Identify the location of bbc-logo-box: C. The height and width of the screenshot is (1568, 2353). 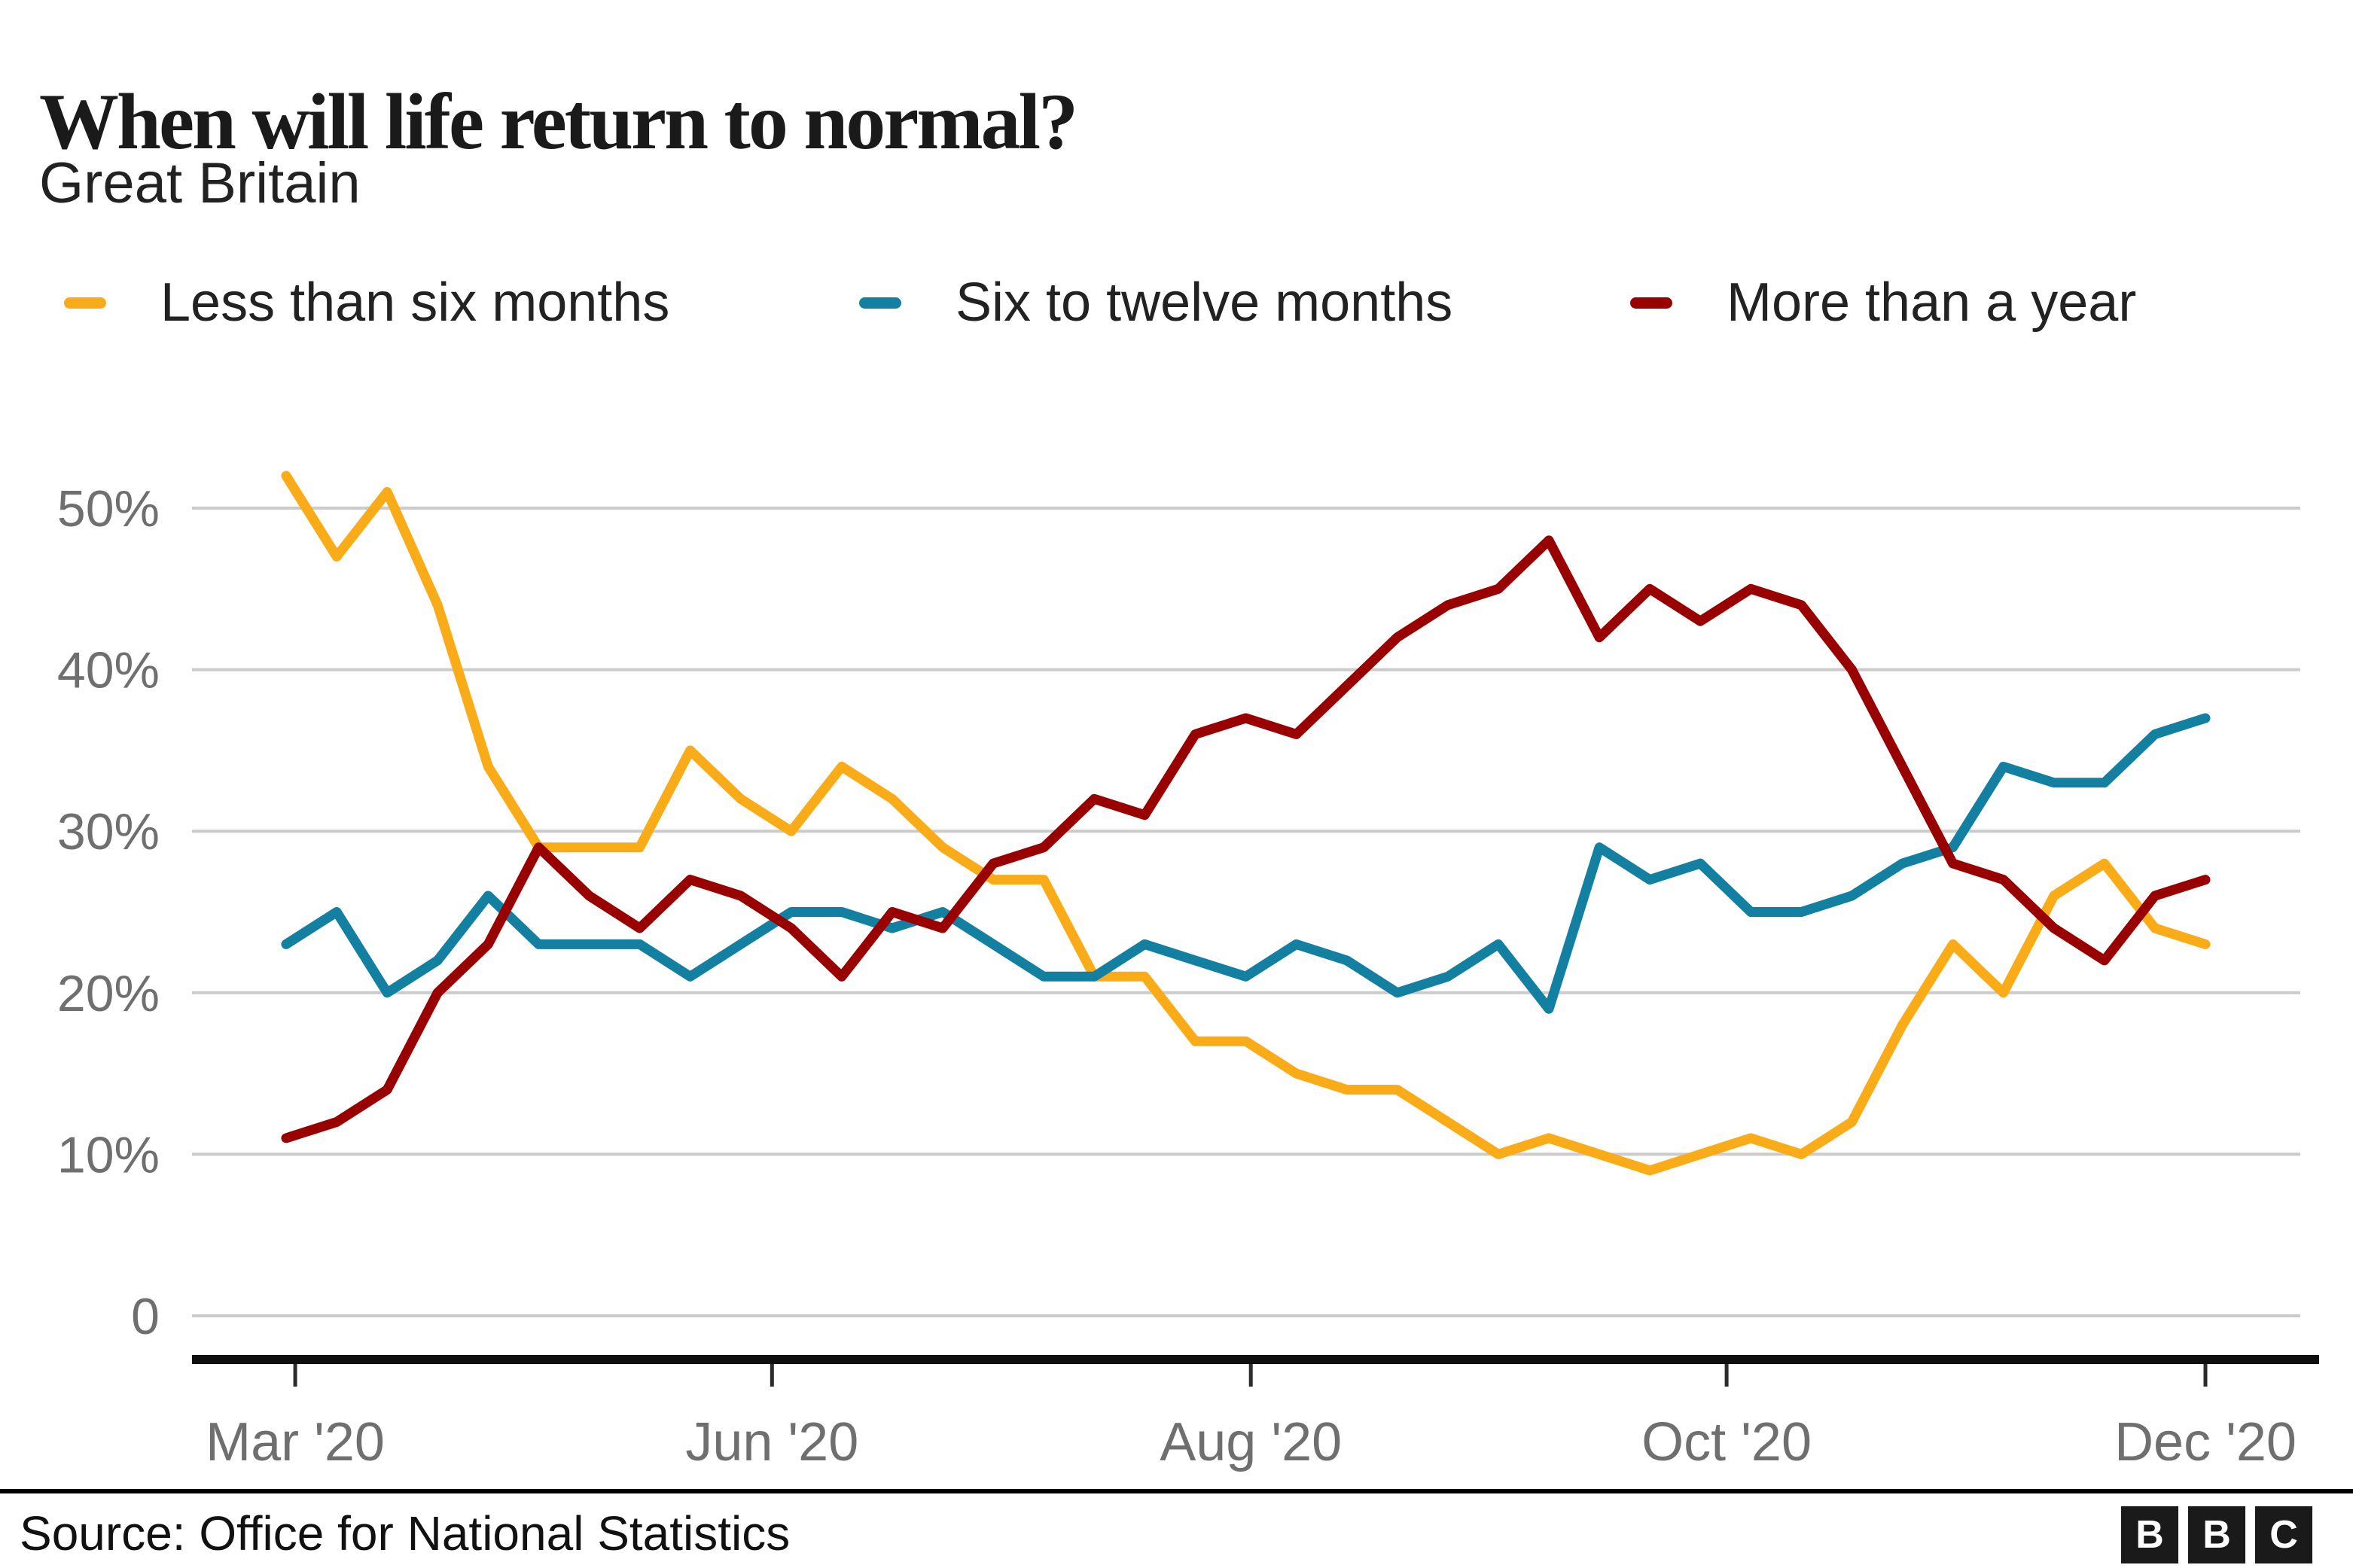
(2283, 1534).